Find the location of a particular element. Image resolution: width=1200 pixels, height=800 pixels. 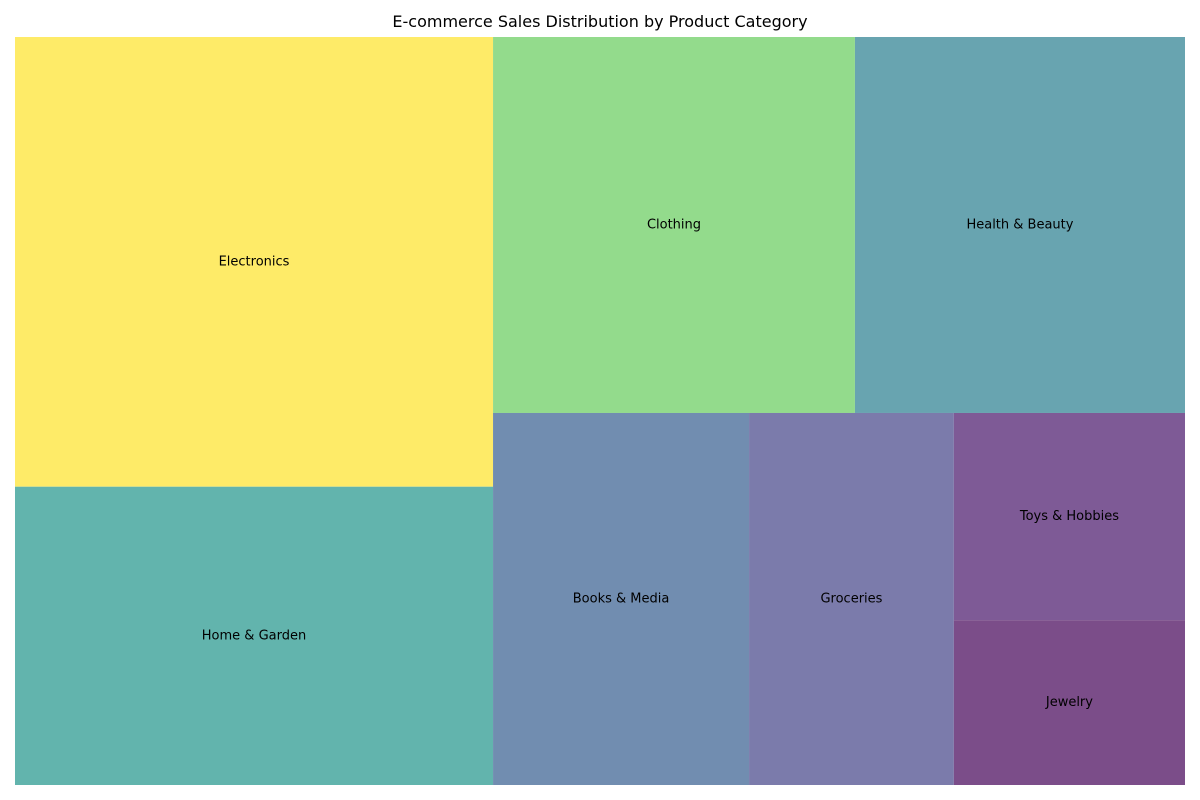

treemap-label-electronics: Electronics is located at coordinates (254, 261).